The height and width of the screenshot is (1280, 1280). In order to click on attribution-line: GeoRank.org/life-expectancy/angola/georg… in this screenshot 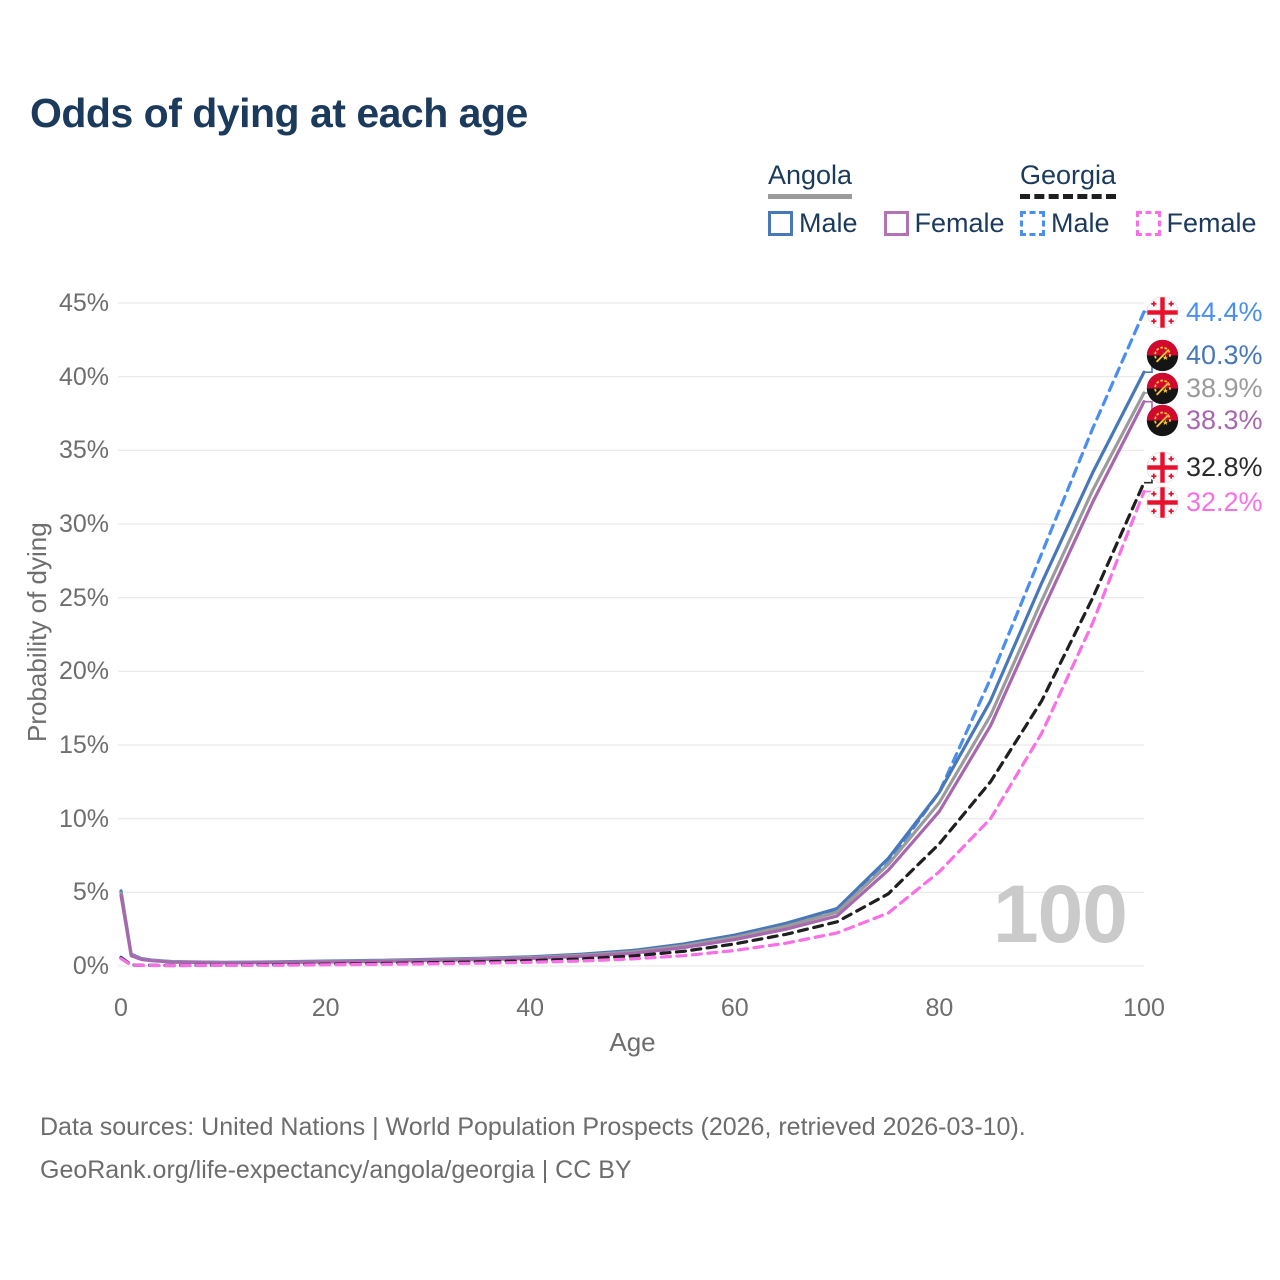, I will do `click(336, 1170)`.